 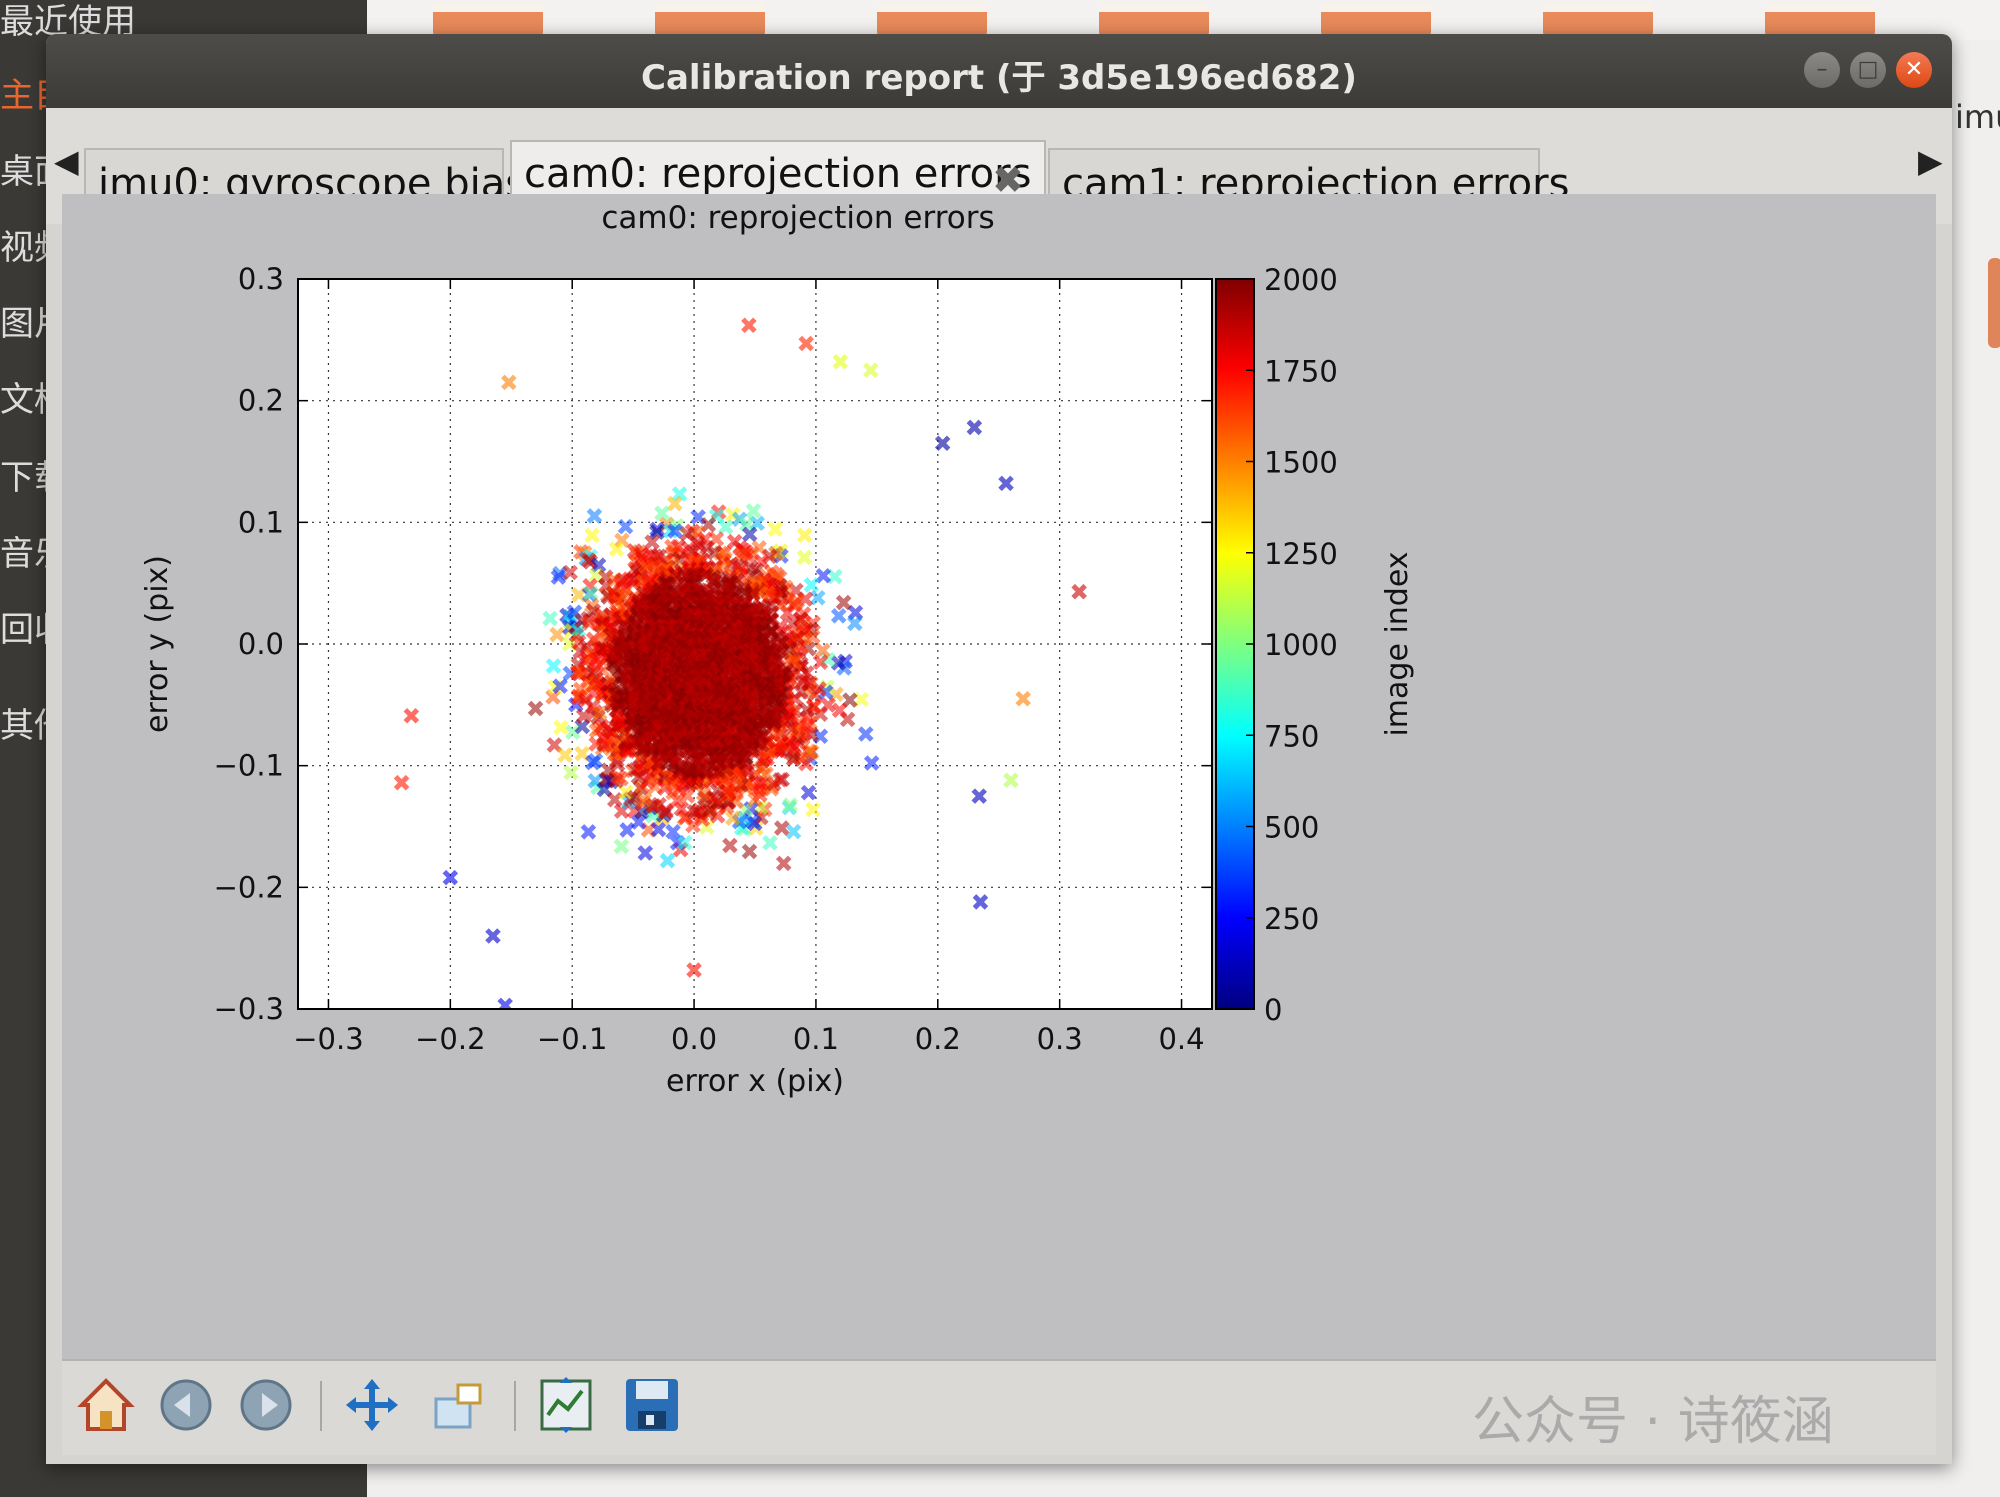 I want to click on x-tick-label: 0.3, so click(x=1060, y=1039).